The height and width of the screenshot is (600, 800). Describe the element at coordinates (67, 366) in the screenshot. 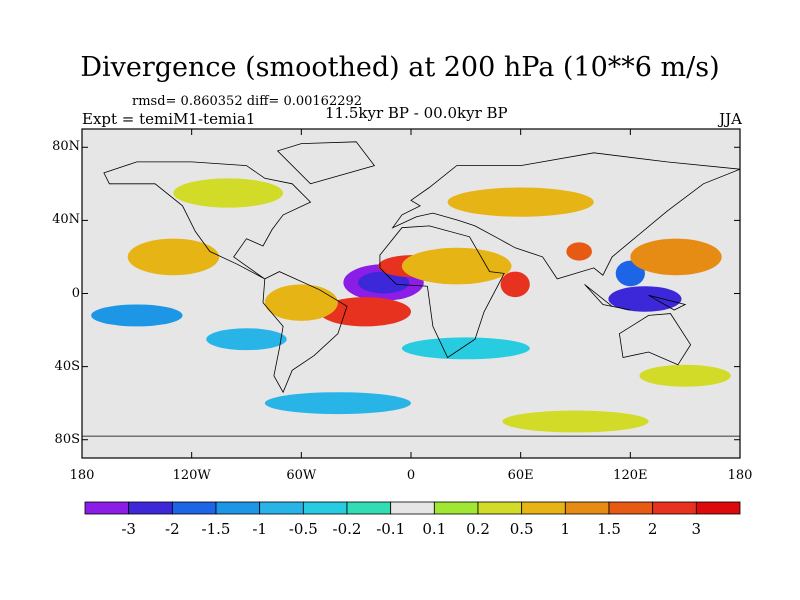

I see `y-tick-label: 40S` at that location.